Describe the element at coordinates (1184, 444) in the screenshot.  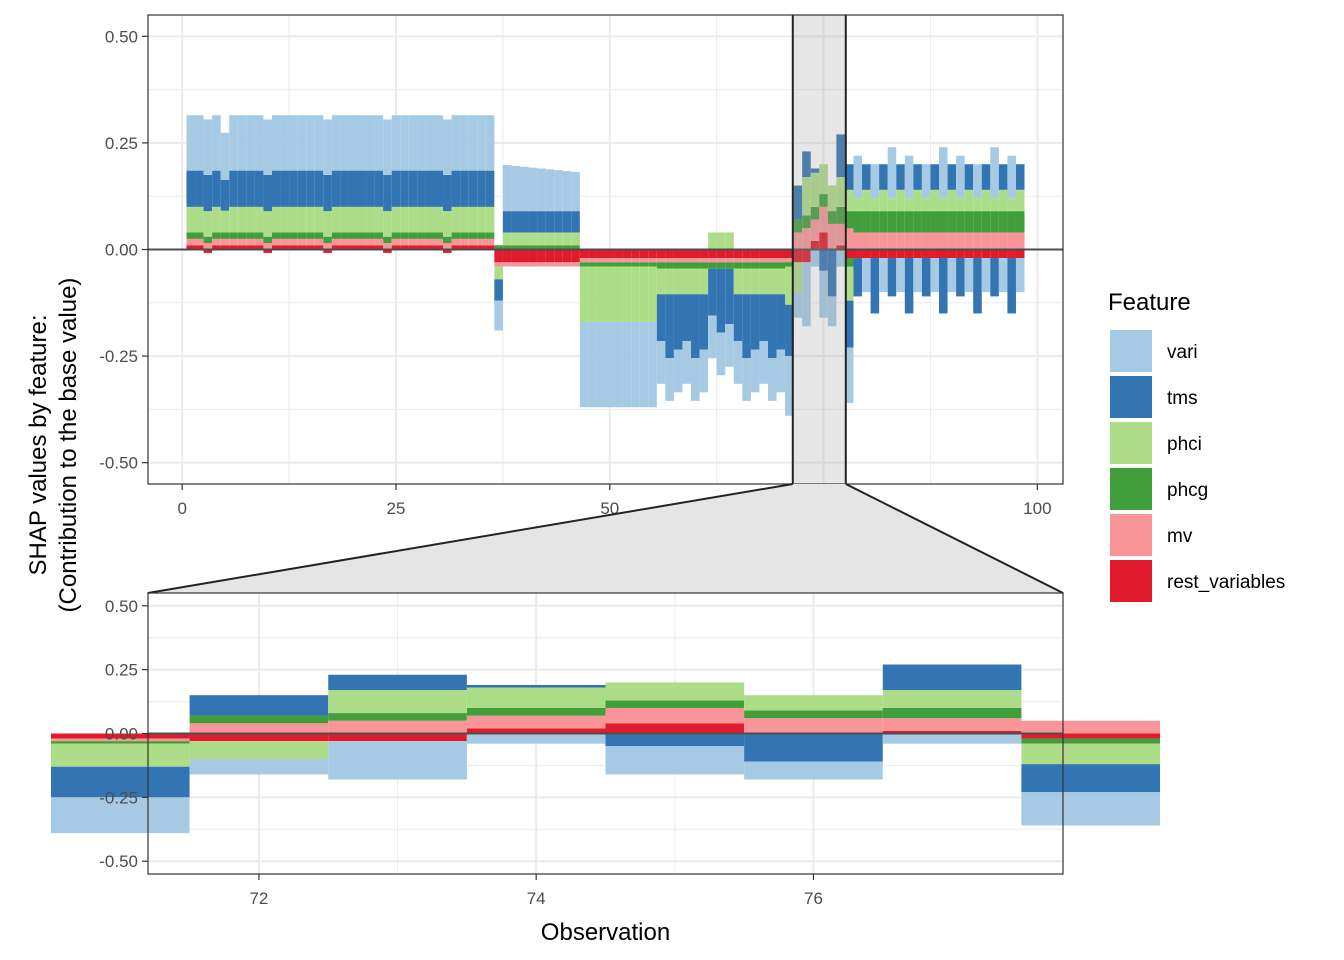
I see `legend-label-phci: phci` at that location.